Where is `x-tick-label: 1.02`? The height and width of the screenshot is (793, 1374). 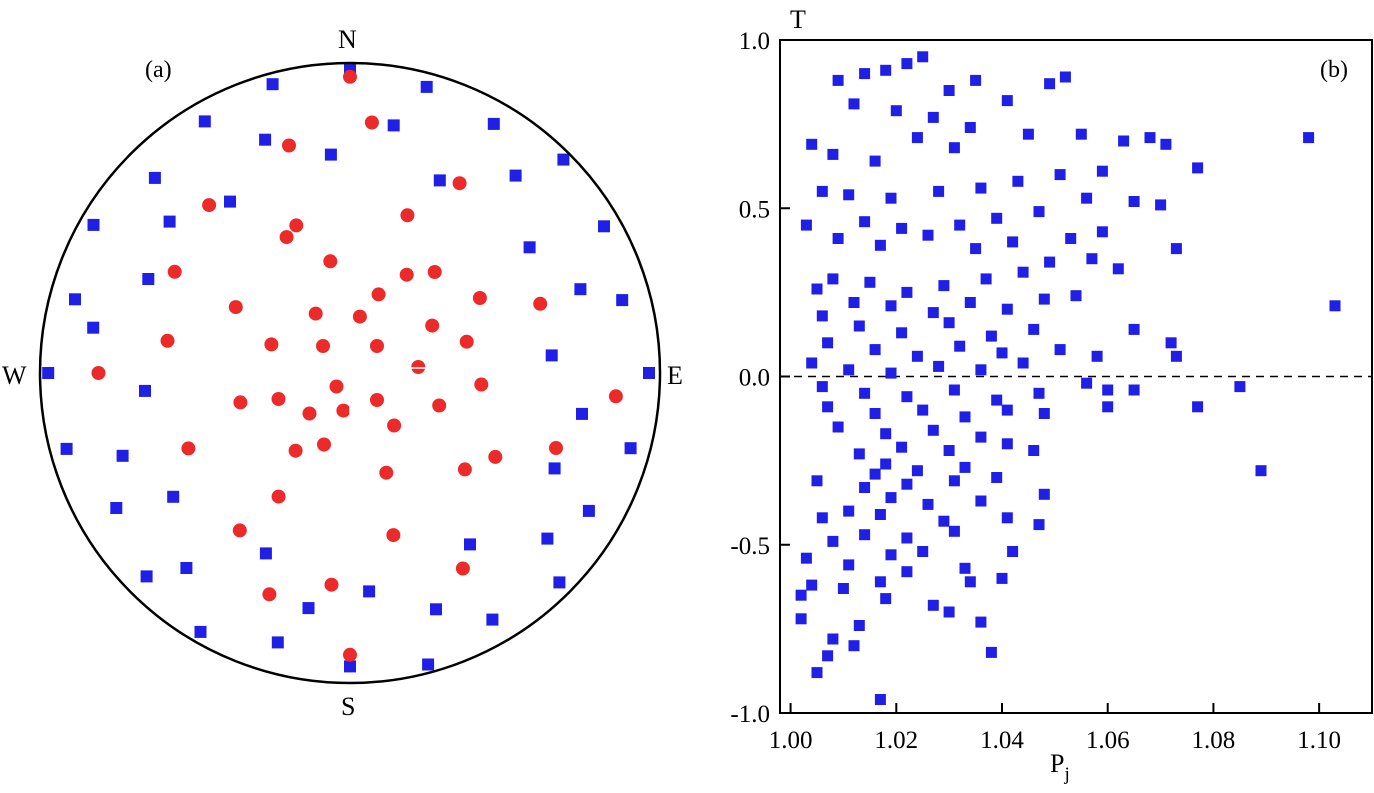 x-tick-label: 1.02 is located at coordinates (896, 740).